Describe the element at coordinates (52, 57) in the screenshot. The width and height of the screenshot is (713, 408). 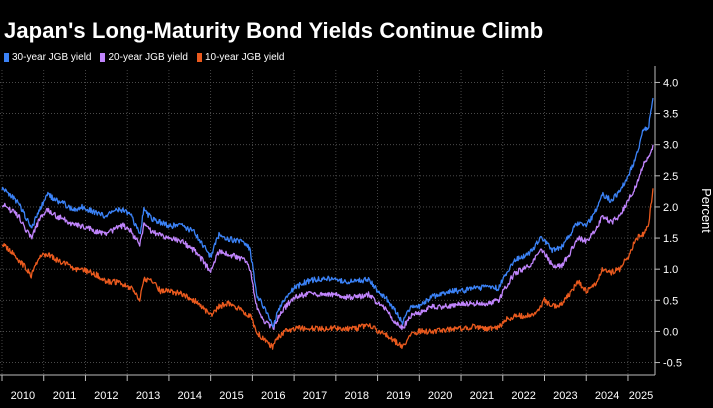
I see `legend-label-30-year: 30-year JGB yield` at that location.